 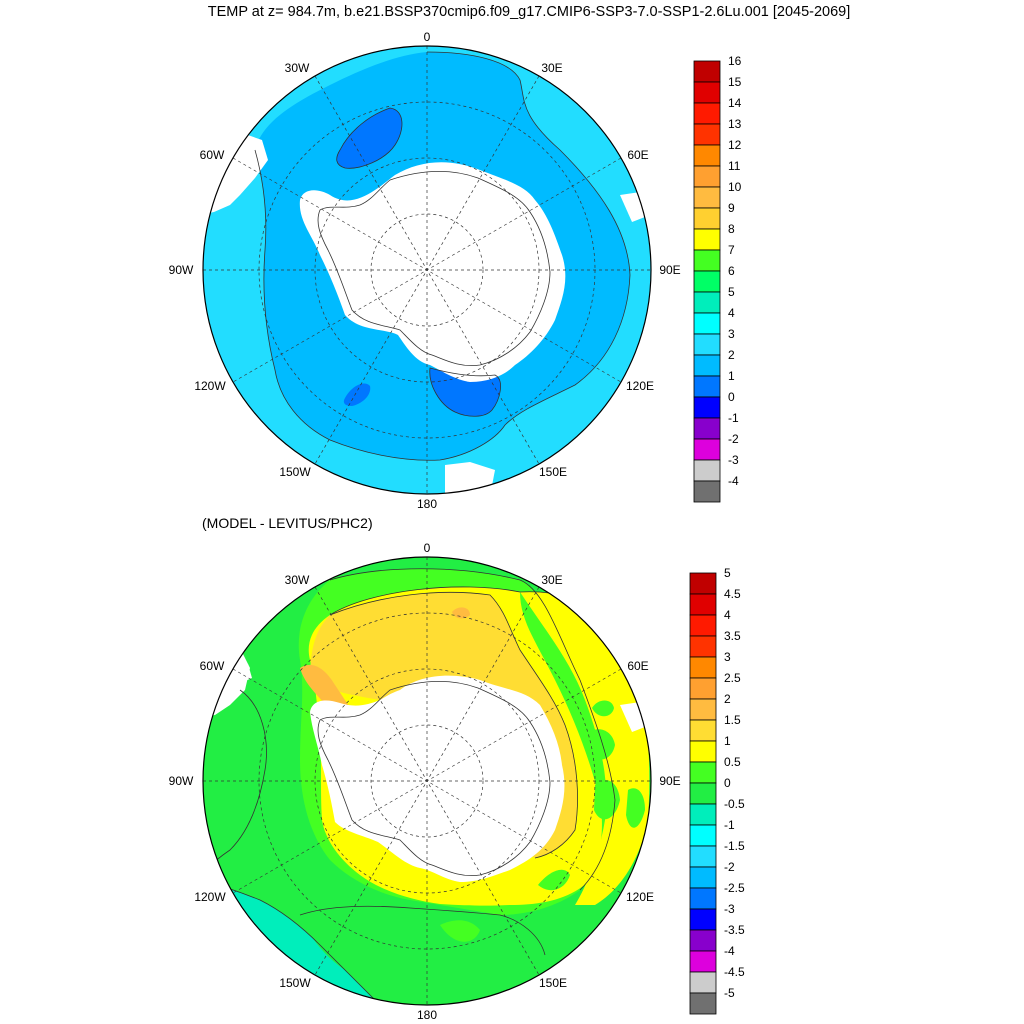 What do you see at coordinates (600, 744) in the screenshot?
I see `diff-patch-green-east2` at bounding box center [600, 744].